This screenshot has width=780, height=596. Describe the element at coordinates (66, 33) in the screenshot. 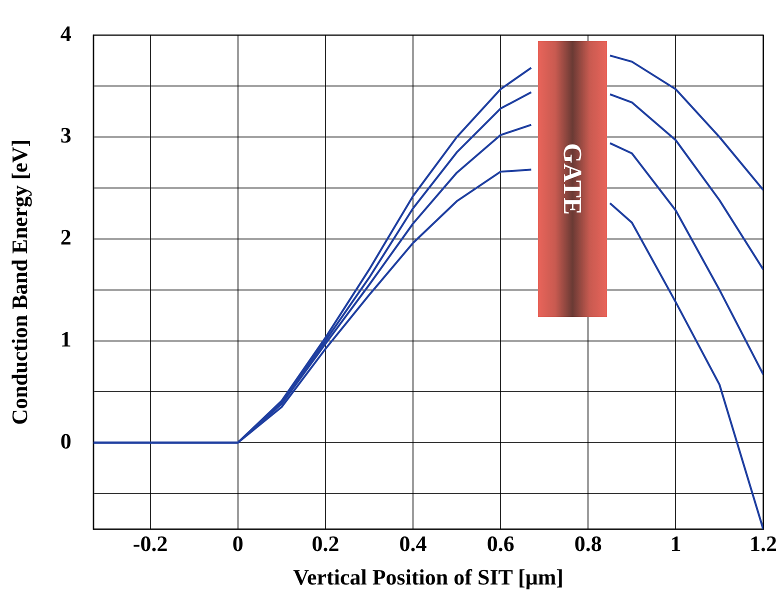

I see `y-tick-label: 4` at that location.